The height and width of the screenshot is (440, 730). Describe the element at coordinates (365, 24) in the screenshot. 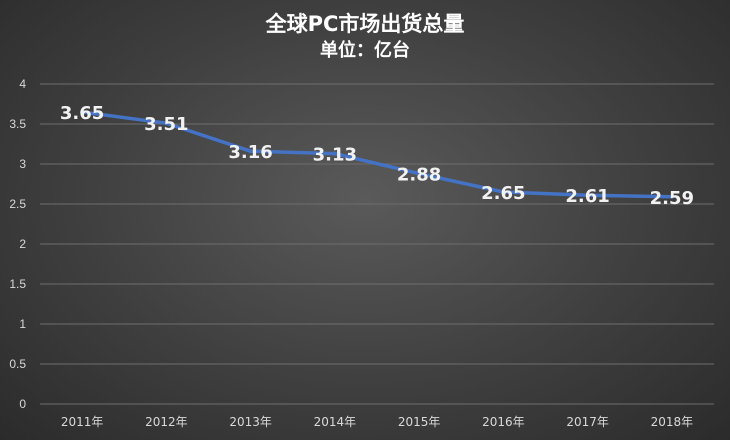

I see `chart-title: 全球PC市场出货总量` at that location.